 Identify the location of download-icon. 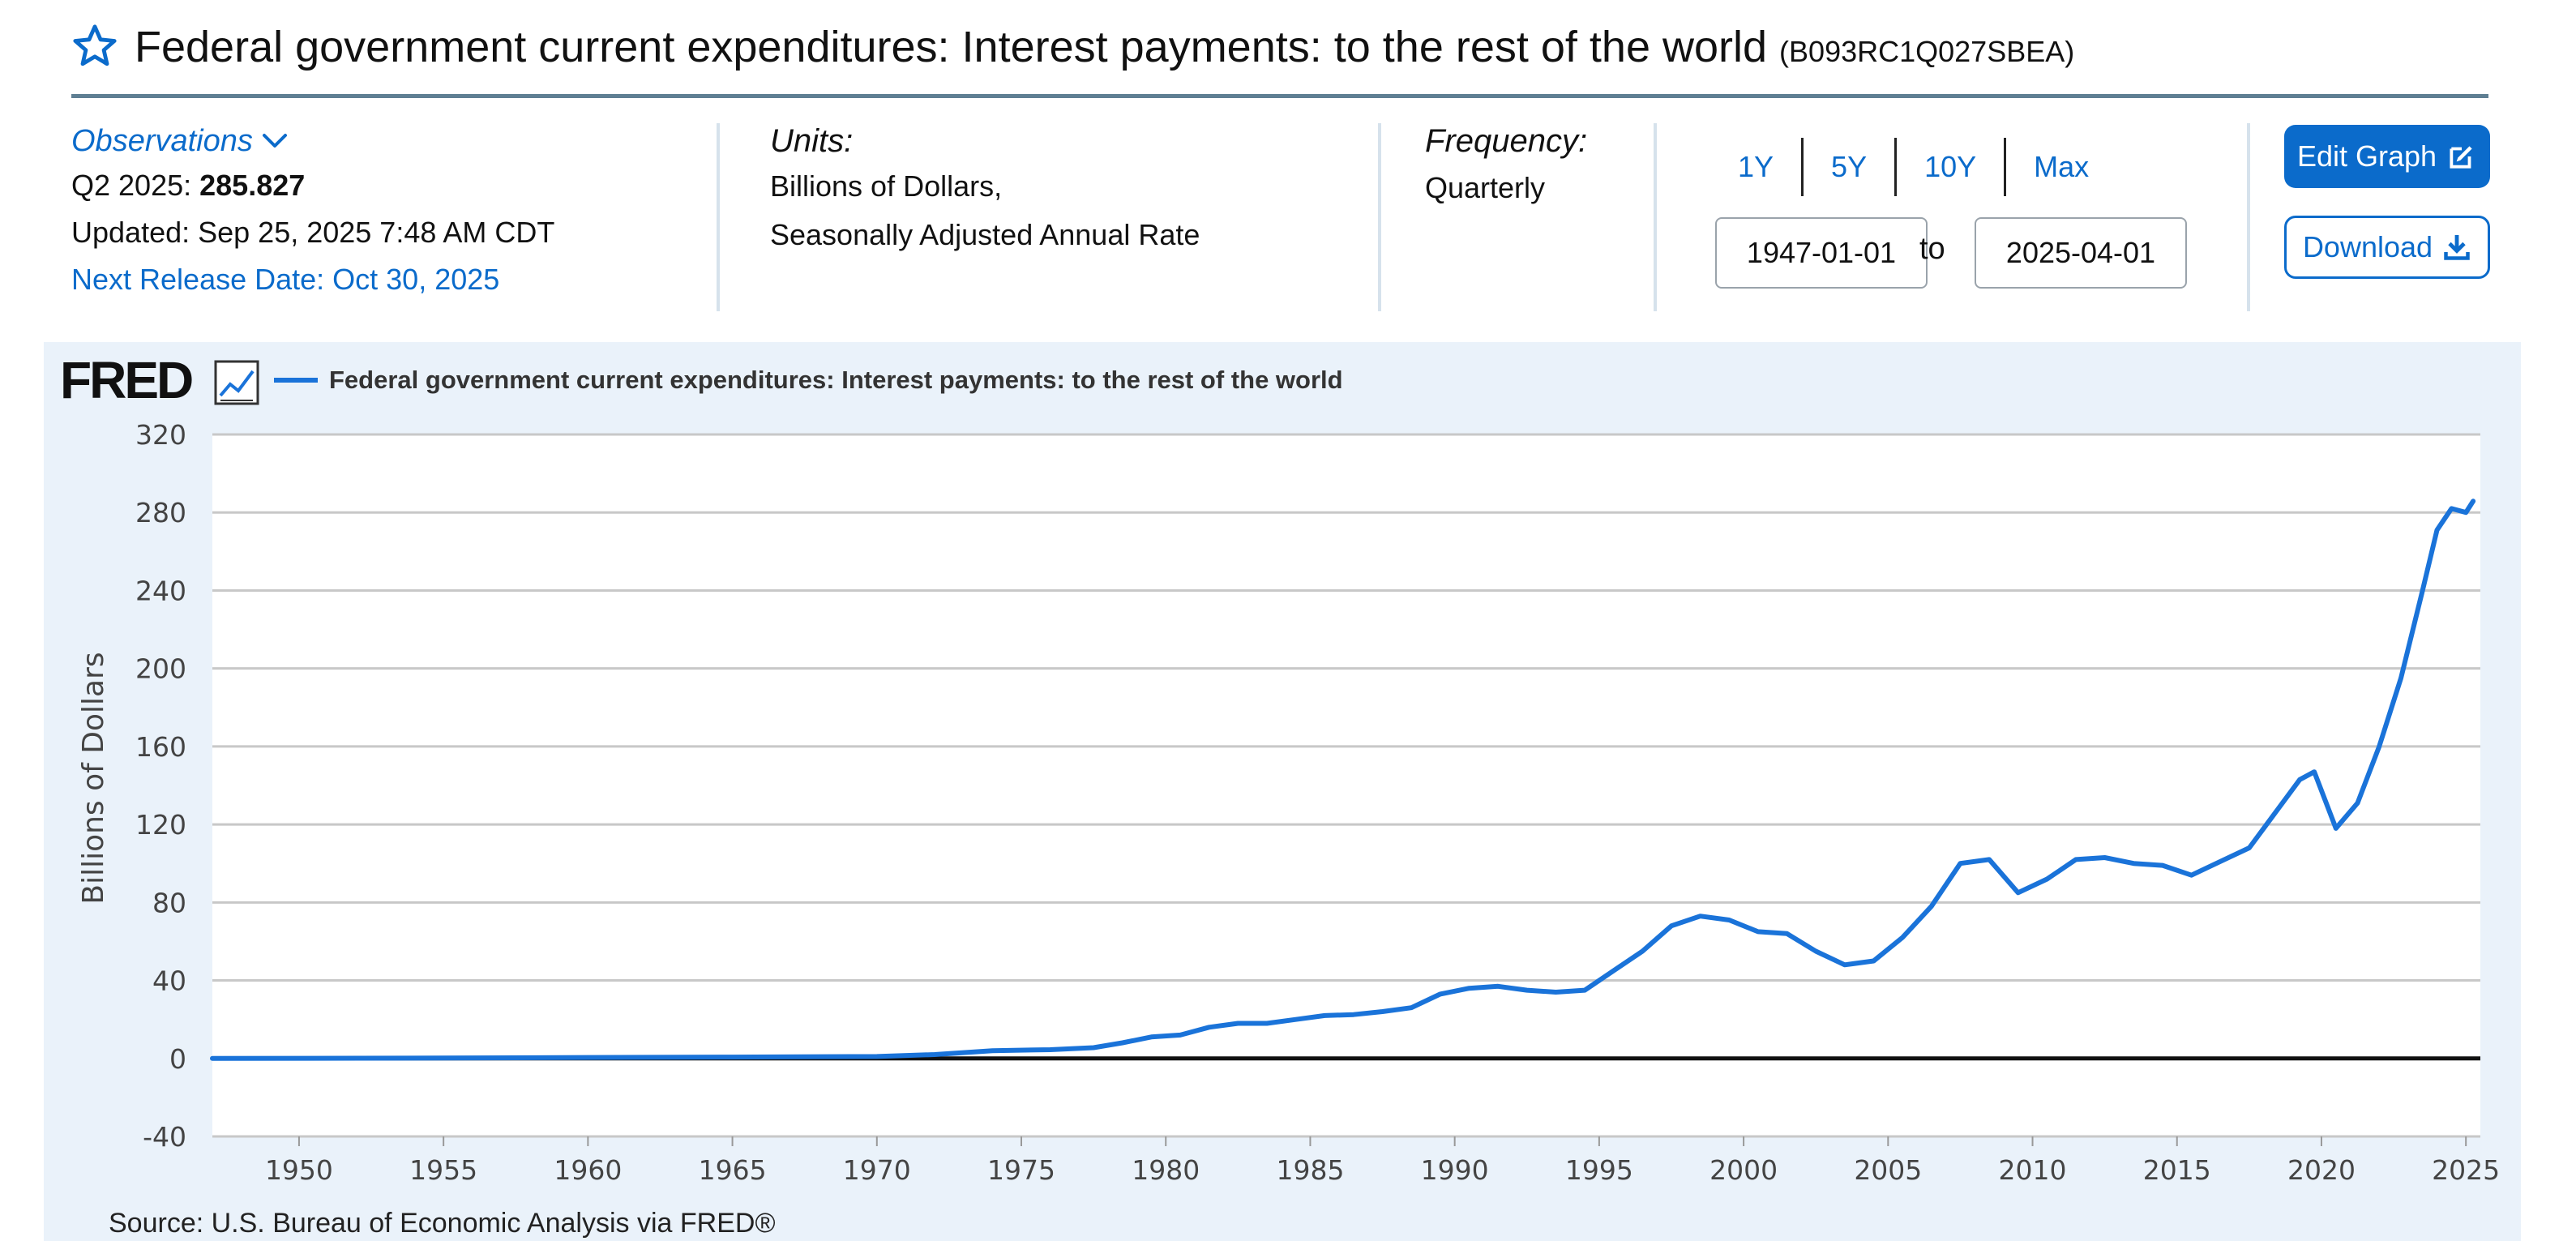
(2457, 248).